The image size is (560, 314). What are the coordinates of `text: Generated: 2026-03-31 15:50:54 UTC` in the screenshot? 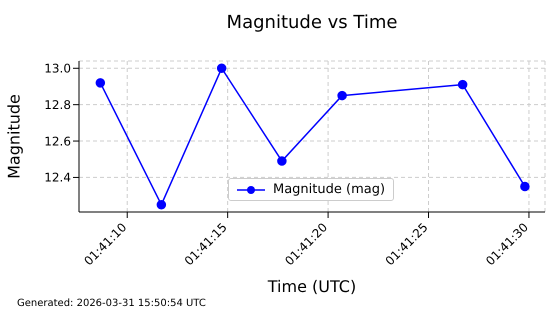 It's located at (111, 303).